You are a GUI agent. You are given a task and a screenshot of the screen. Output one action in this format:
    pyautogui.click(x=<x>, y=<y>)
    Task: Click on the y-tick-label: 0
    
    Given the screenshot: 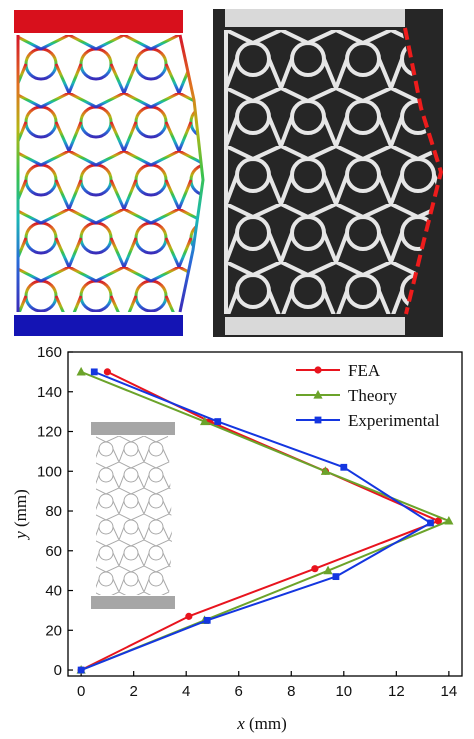 What is the action you would take?
    pyautogui.click(x=58, y=670)
    